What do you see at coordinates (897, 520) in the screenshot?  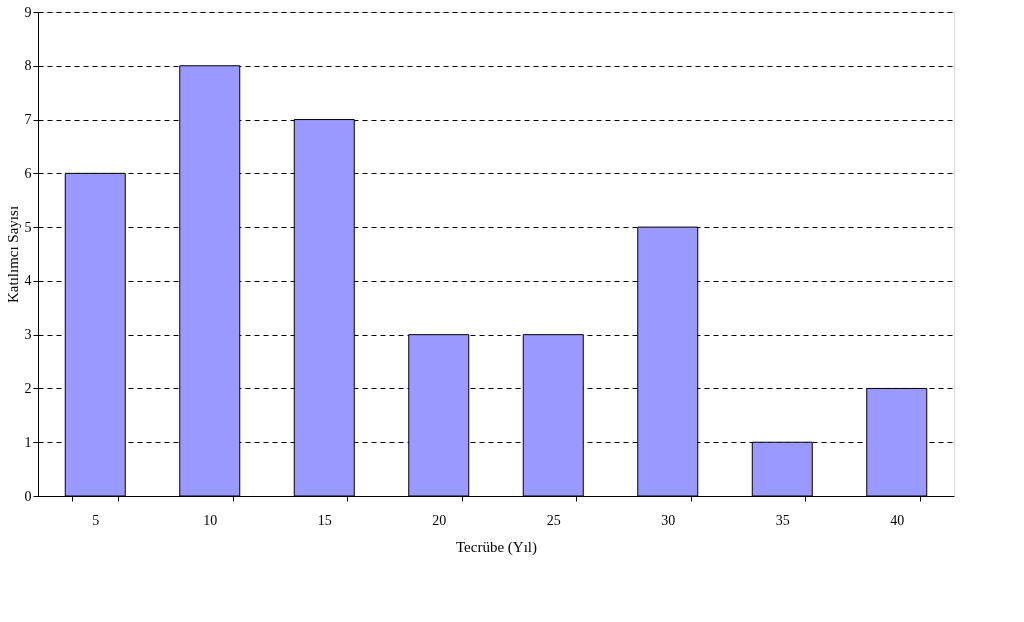 I see `x-tick-label: 40` at bounding box center [897, 520].